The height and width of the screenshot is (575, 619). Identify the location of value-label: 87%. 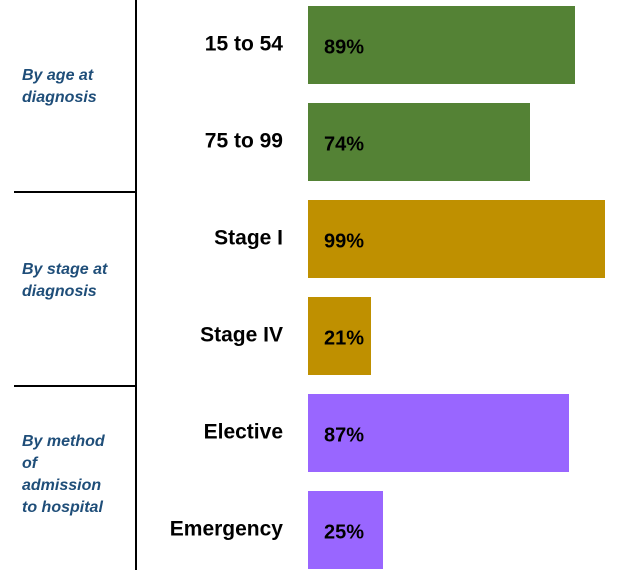
(344, 435).